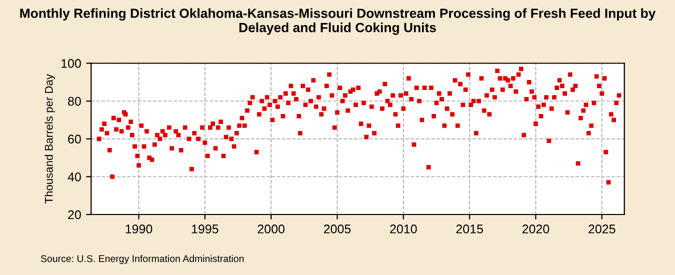  What do you see at coordinates (536, 229) in the screenshot?
I see `x-tick-label: 2020` at bounding box center [536, 229].